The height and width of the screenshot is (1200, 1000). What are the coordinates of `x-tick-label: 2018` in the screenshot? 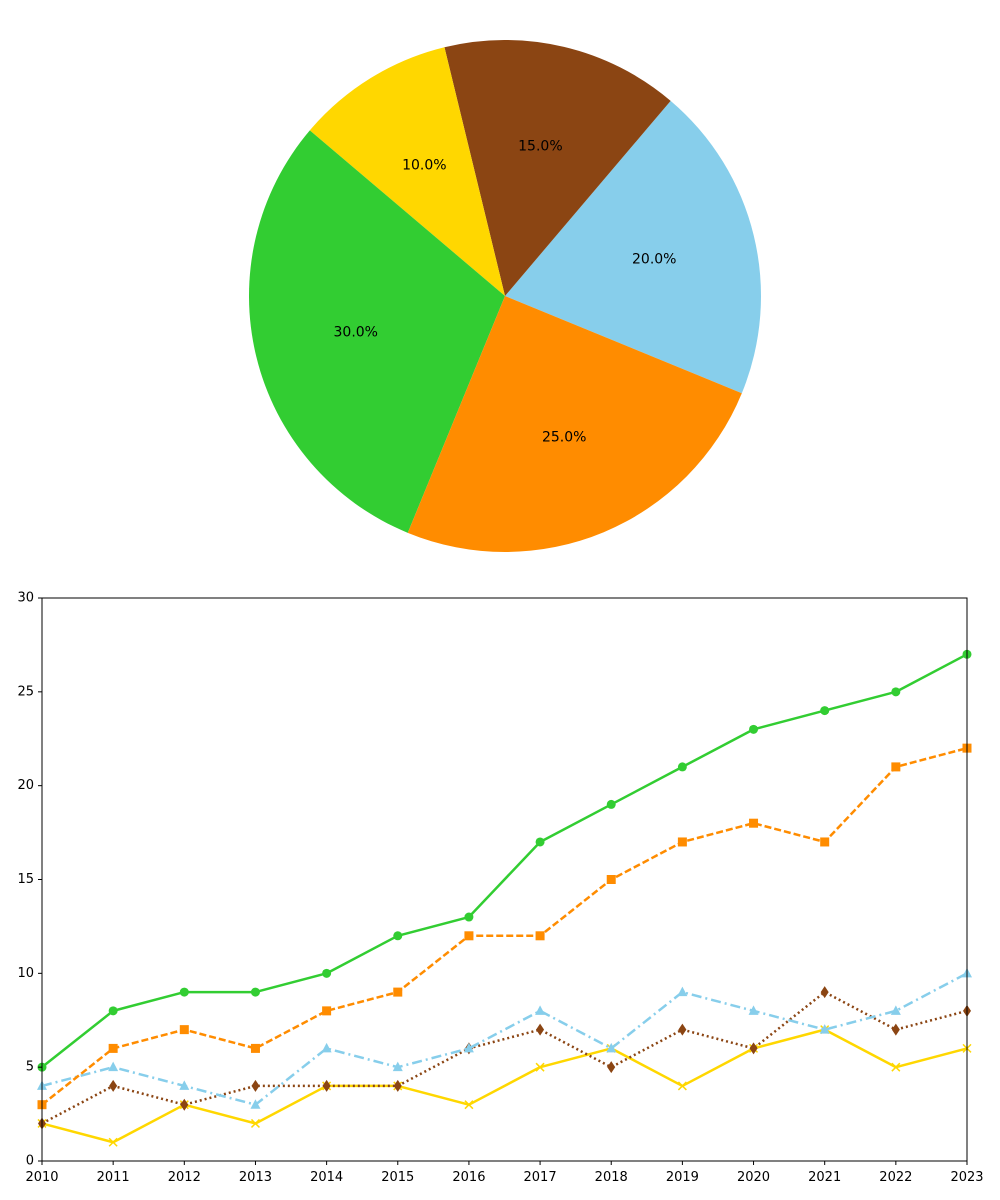 It's located at (611, 1177).